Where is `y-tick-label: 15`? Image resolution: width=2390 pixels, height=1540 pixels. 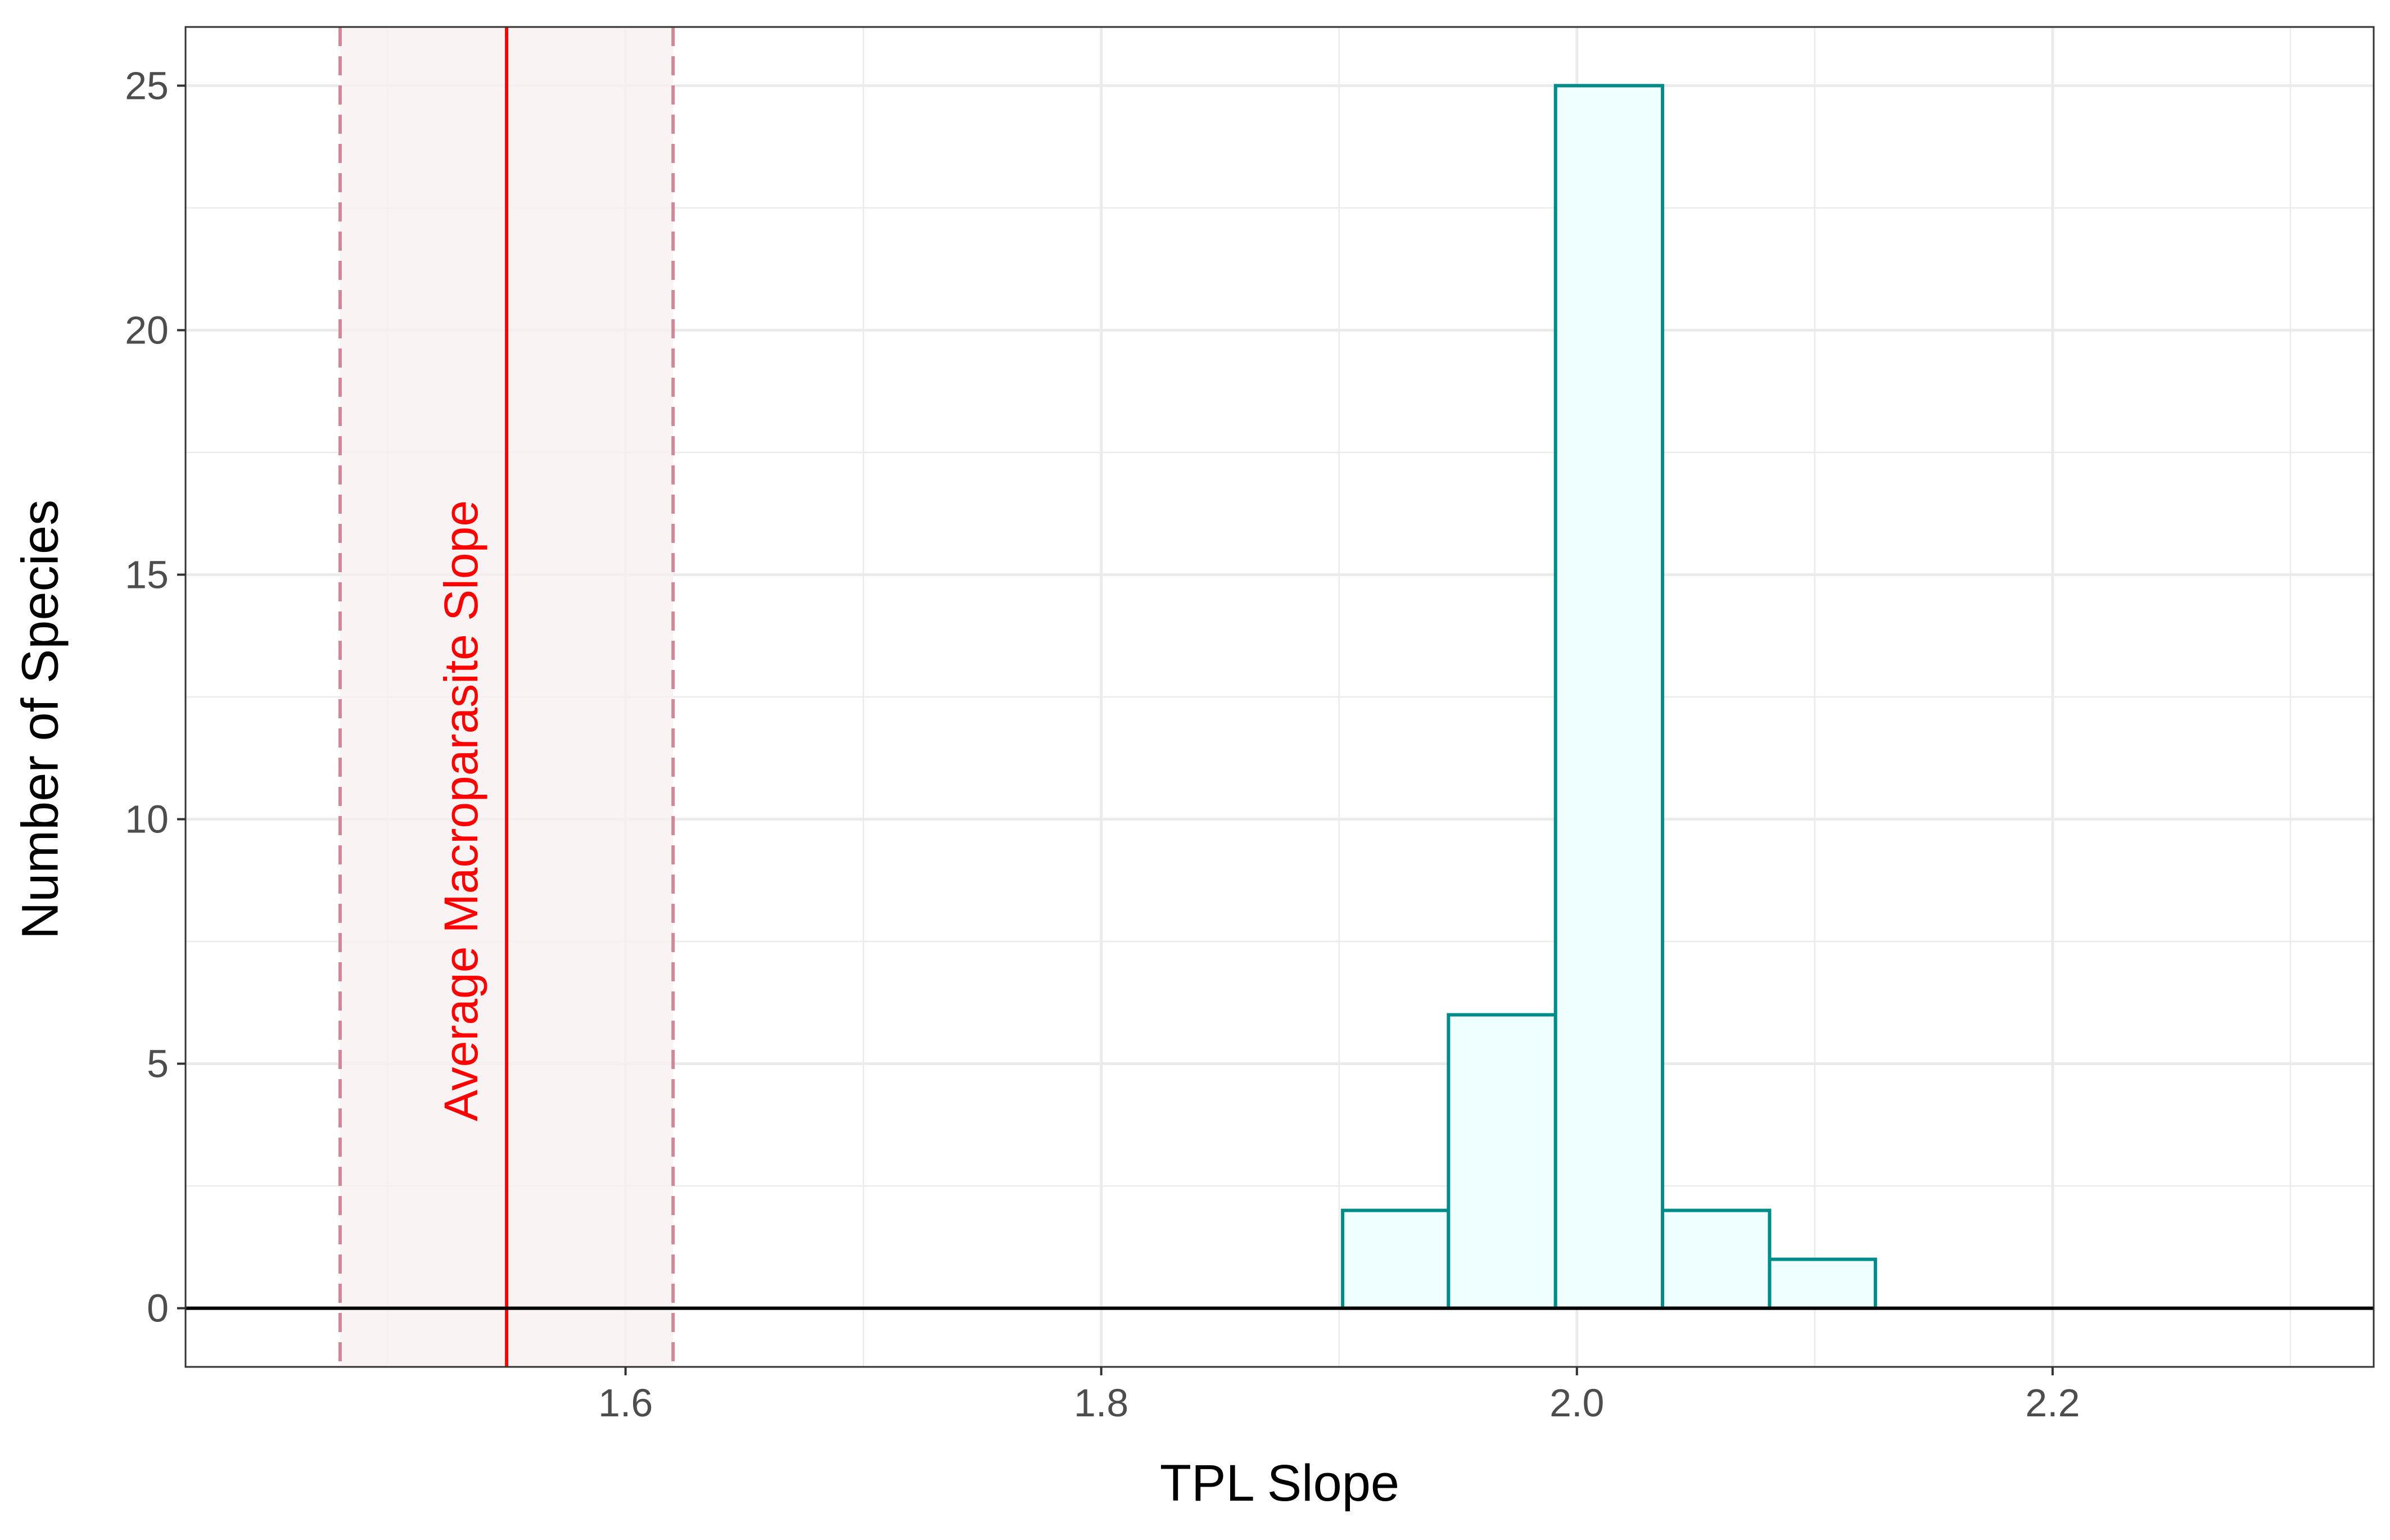 y-tick-label: 15 is located at coordinates (147, 574).